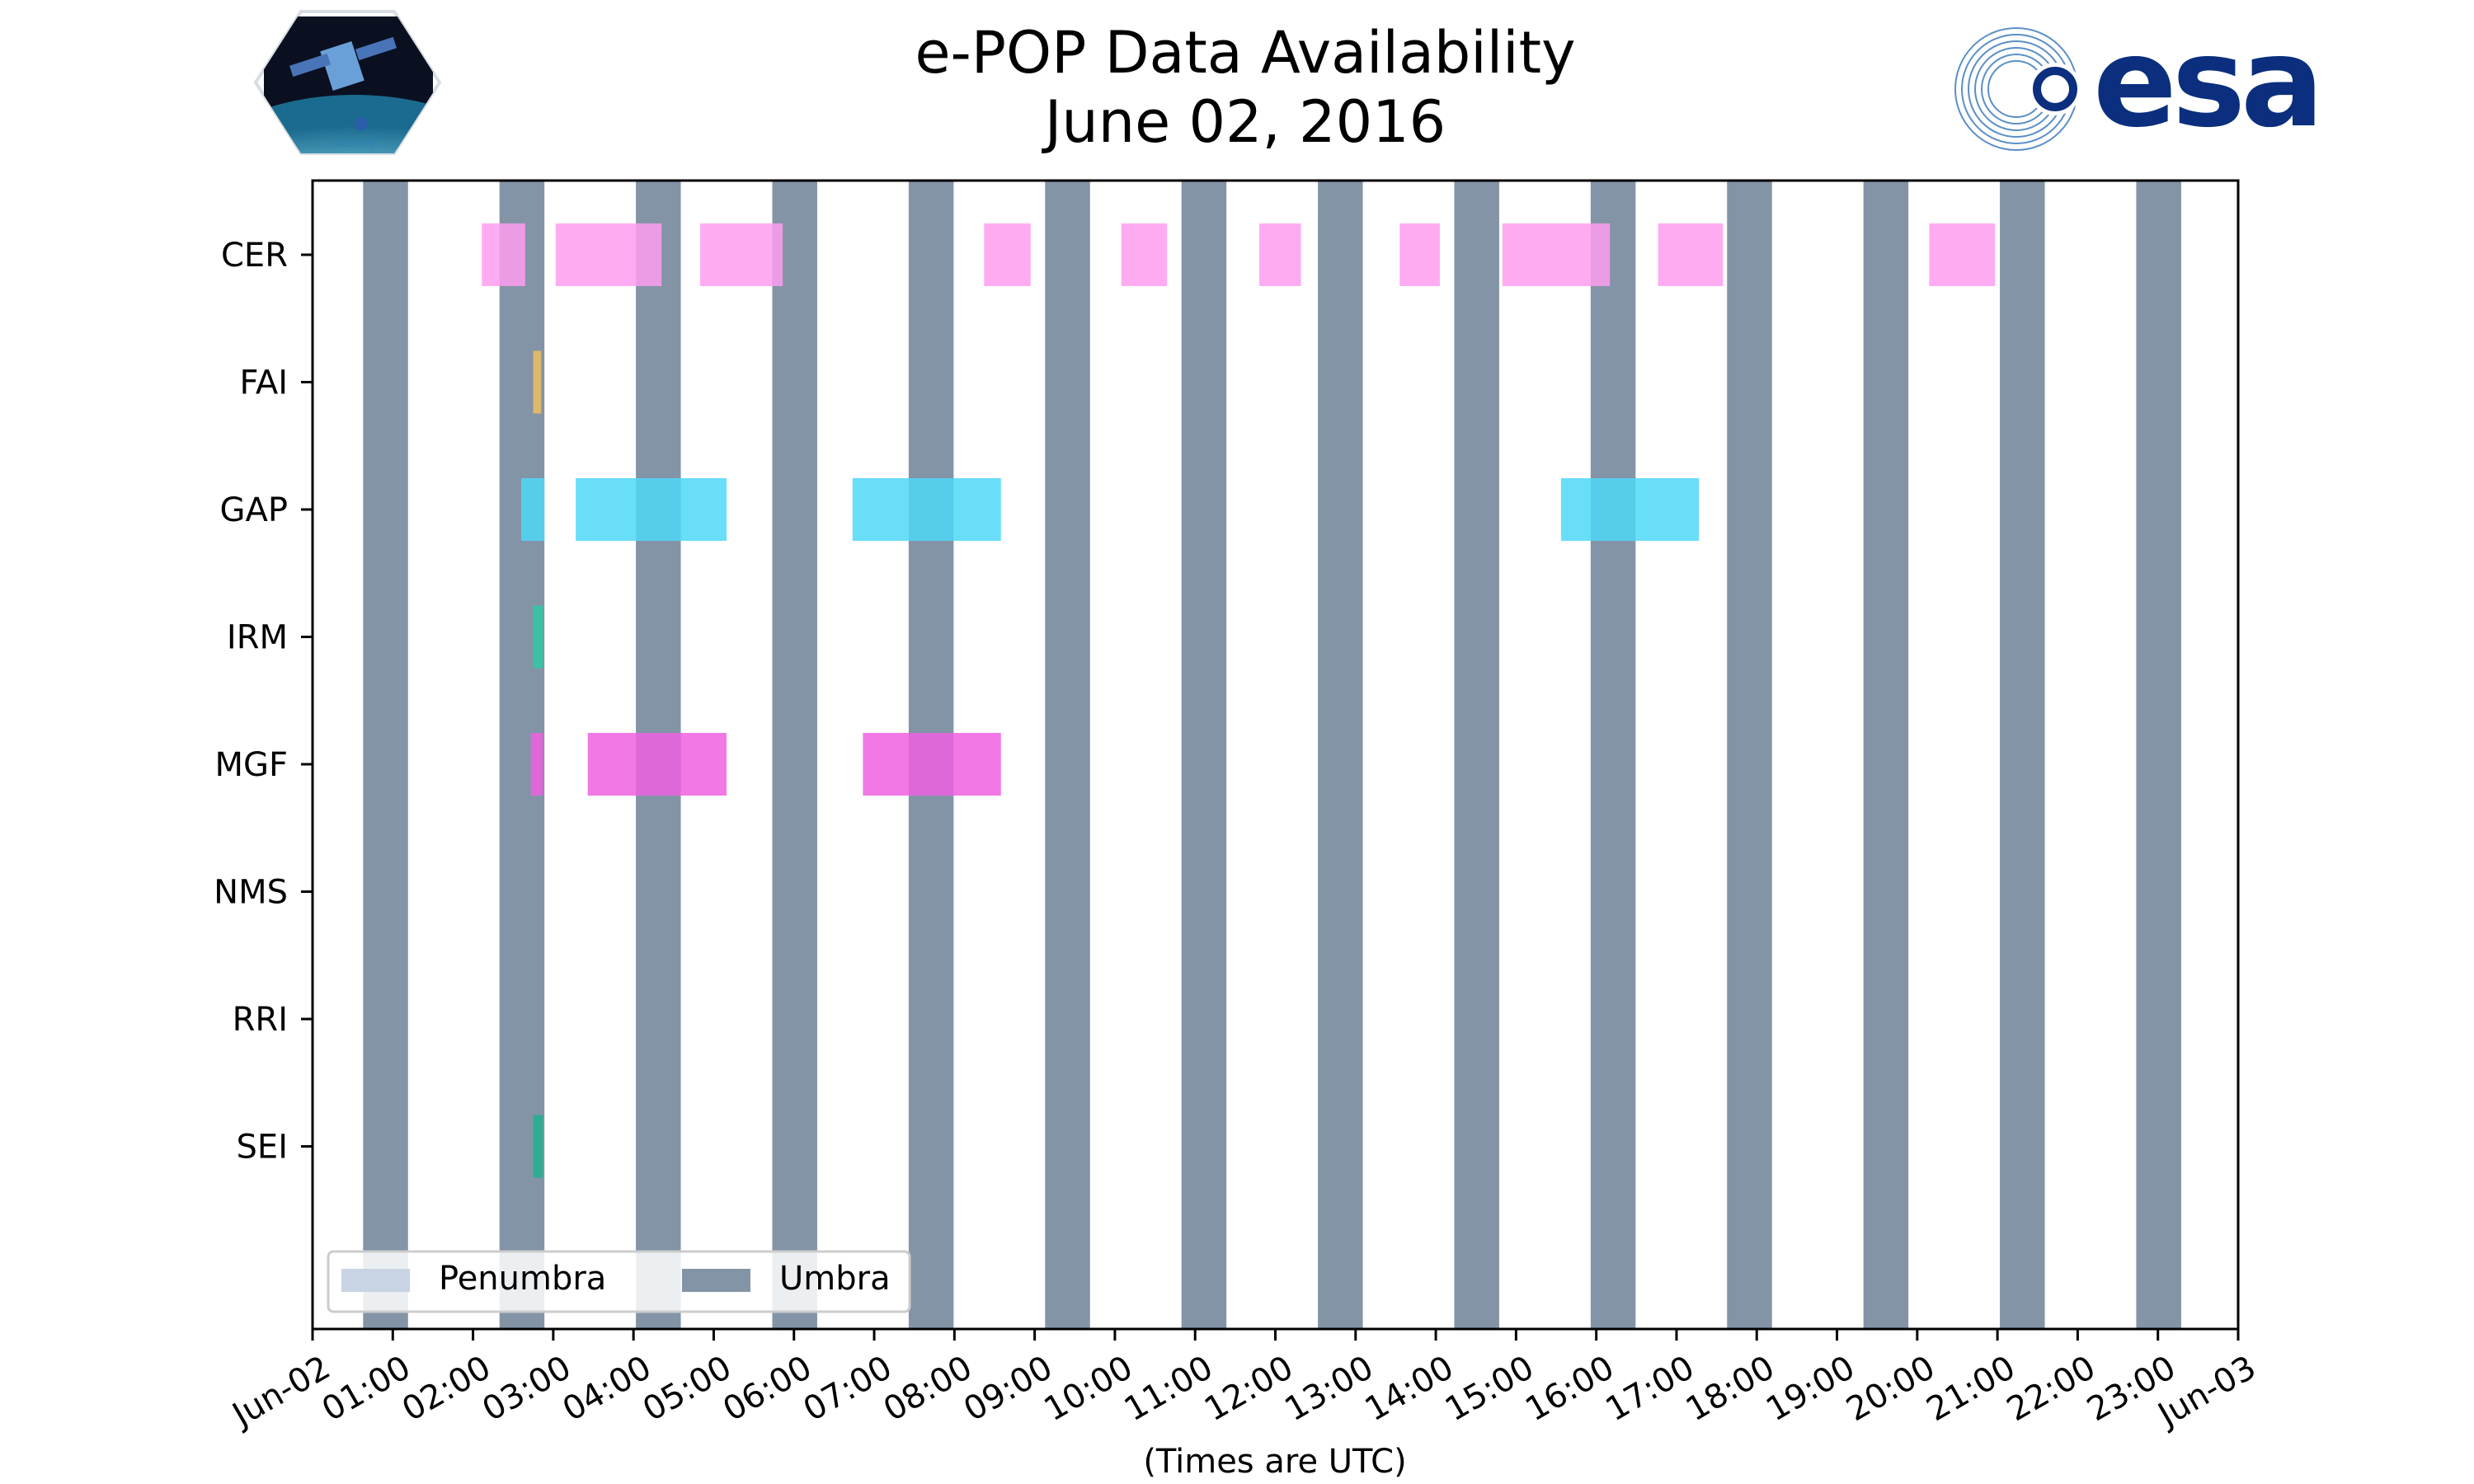 The width and height of the screenshot is (2474, 1484). I want to click on x-tick-label: 10:00, so click(1088, 1389).